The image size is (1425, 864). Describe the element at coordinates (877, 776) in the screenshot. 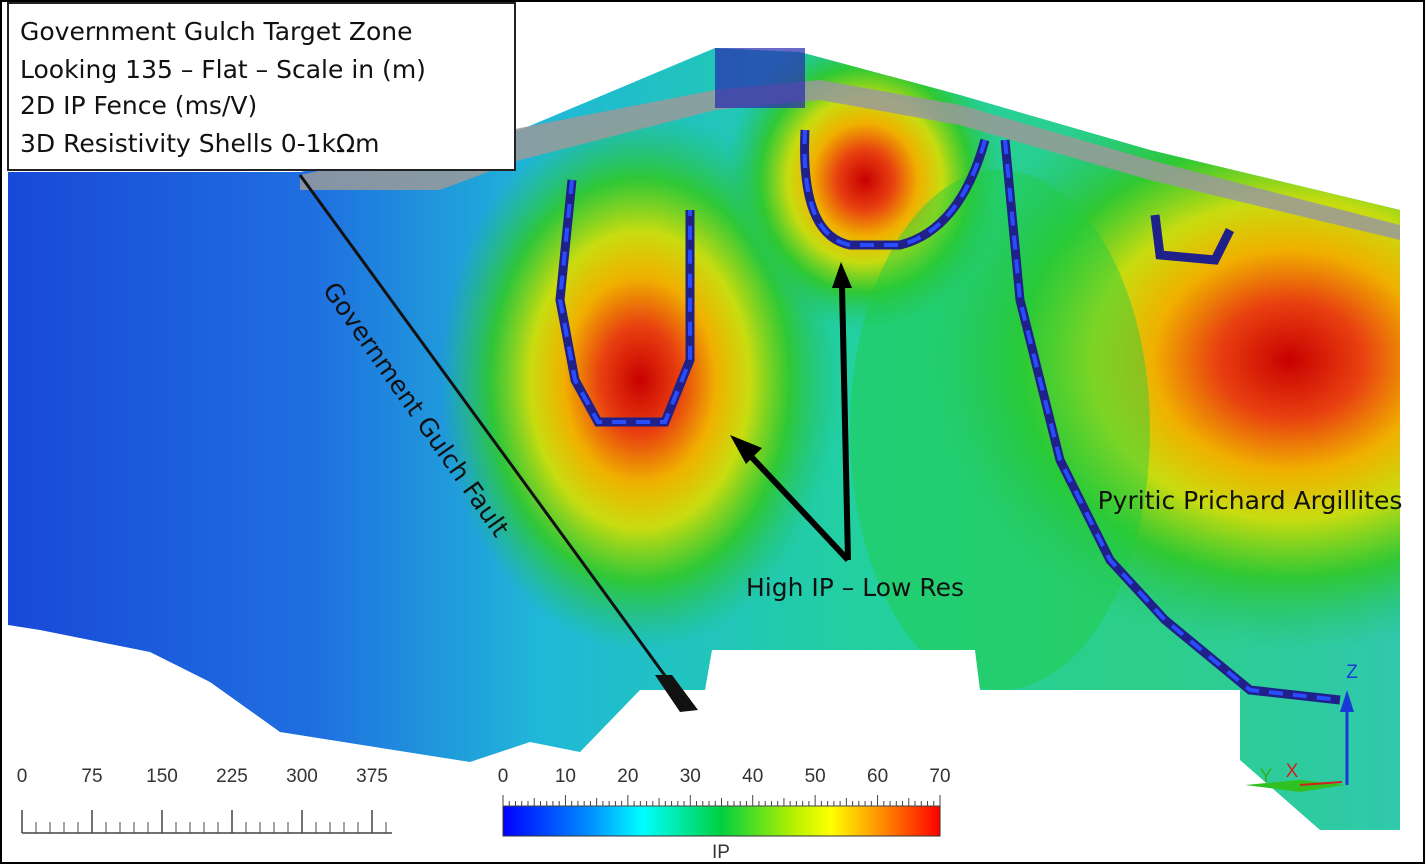

I see `color-tick-label: 60` at that location.